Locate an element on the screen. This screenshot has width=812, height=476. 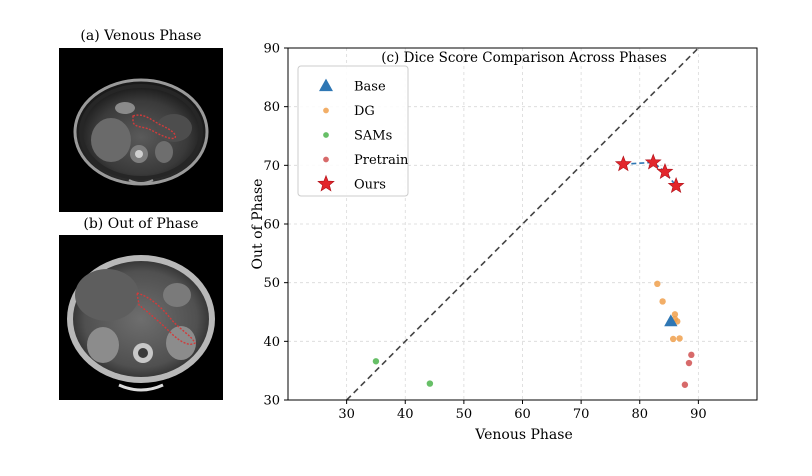
panel-b-title: (b) Out of Phase is located at coordinates (141, 224).